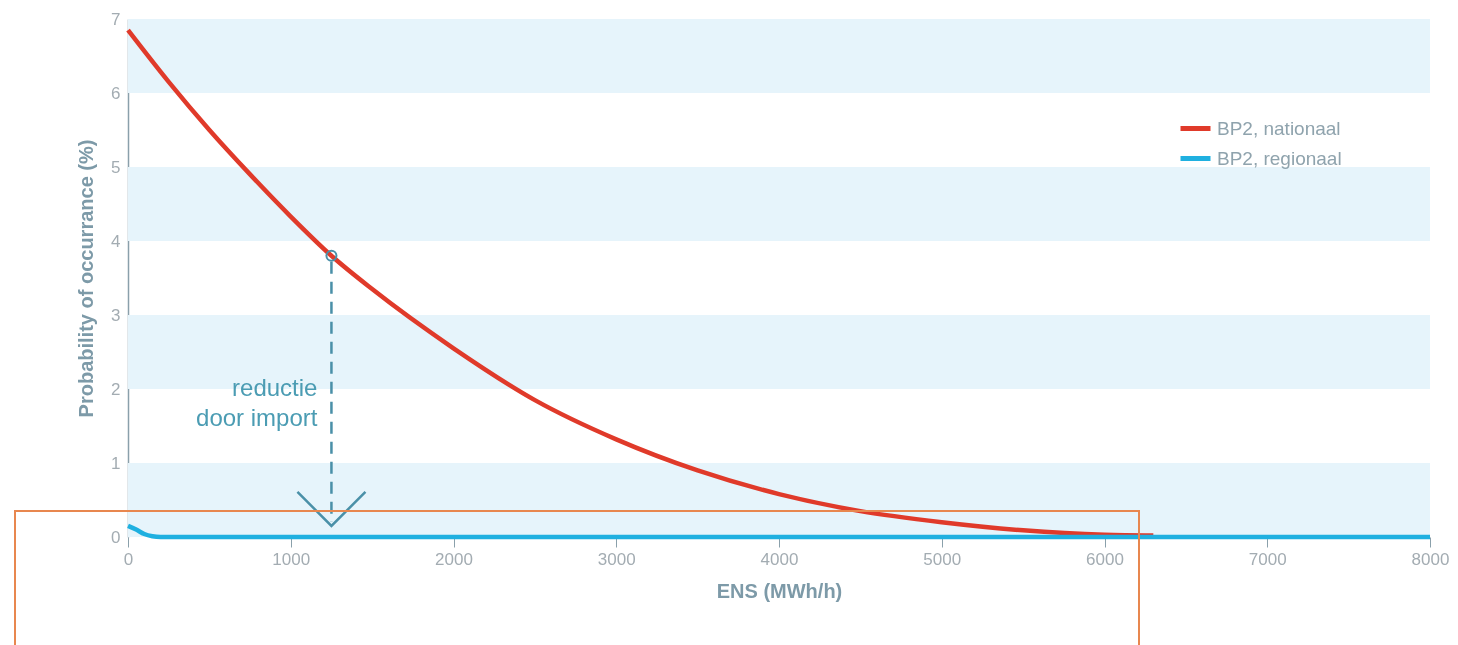 The image size is (1458, 645). Describe the element at coordinates (454, 559) in the screenshot. I see `x-tick-label: 2000` at that location.